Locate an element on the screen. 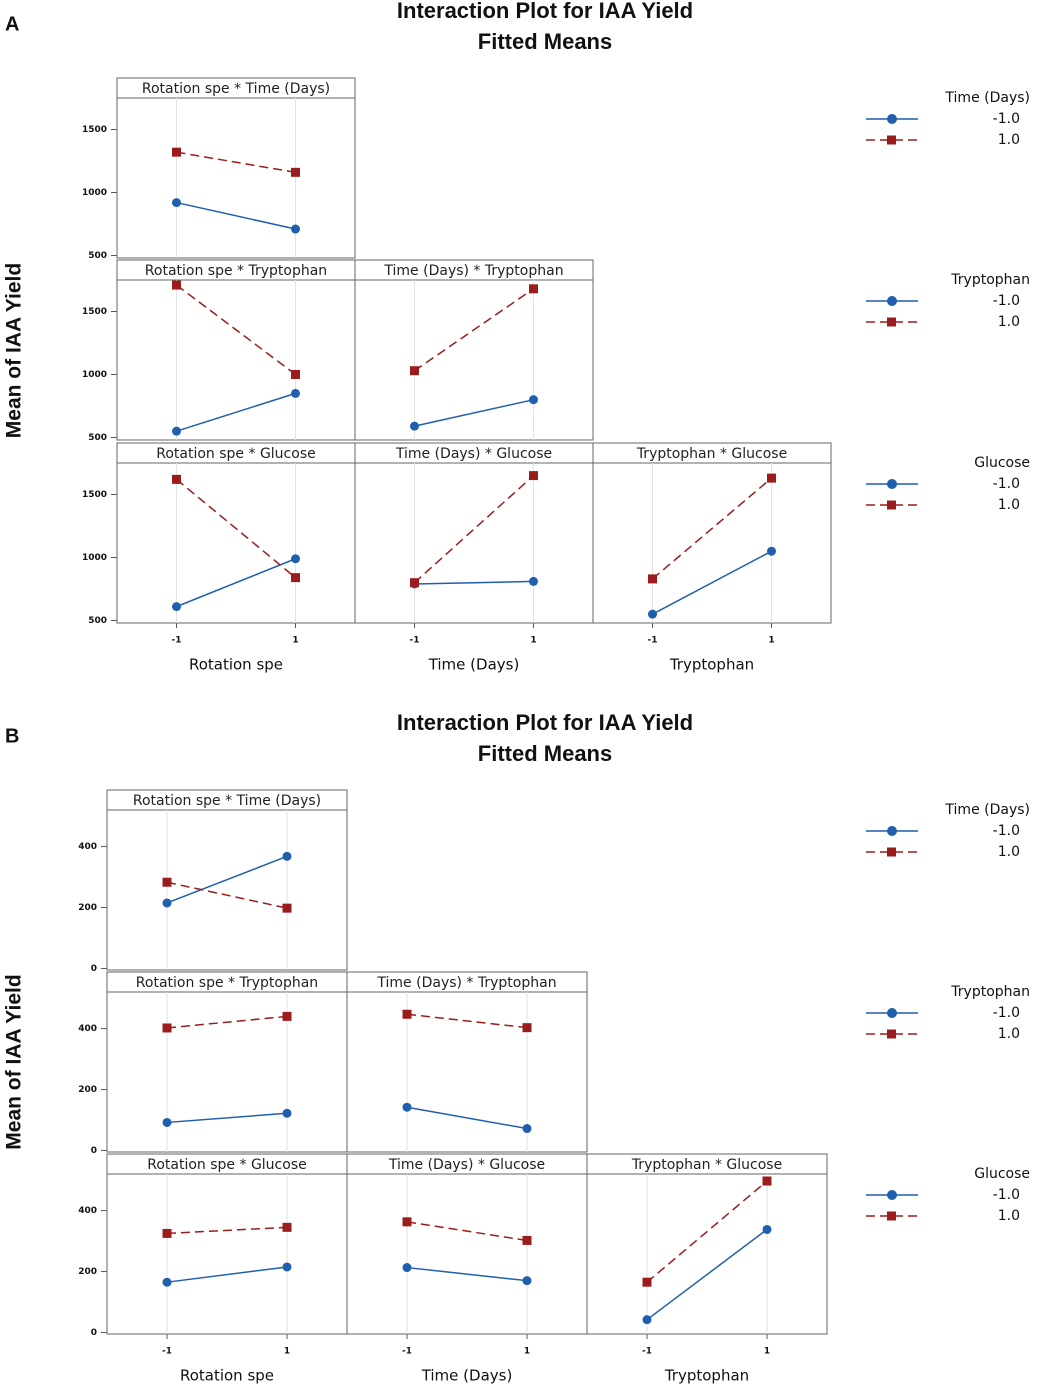 Image resolution: width=1038 pixels, height=1391 pixels. legend-title: Tryptophan is located at coordinates (990, 280).